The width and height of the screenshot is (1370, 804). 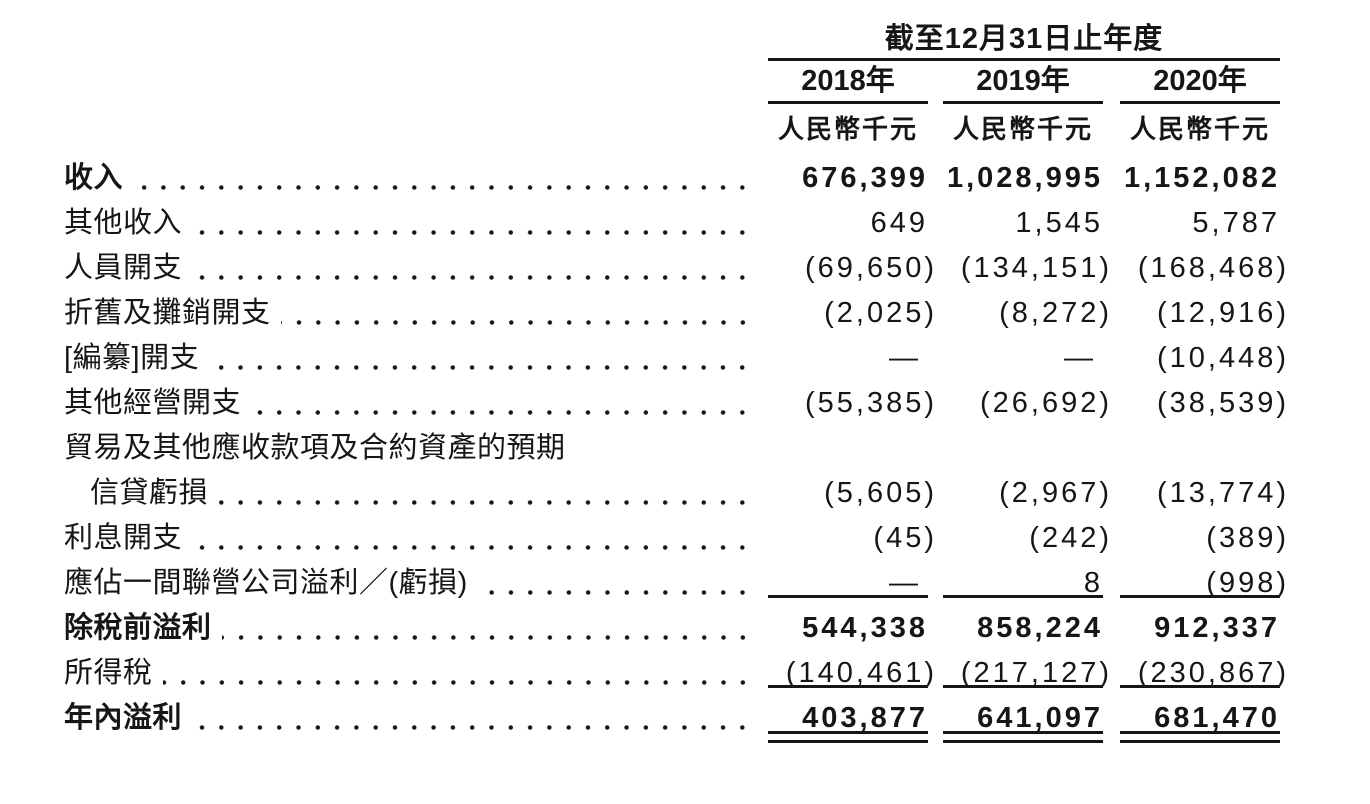 I want to click on value-cell: (26,692), so click(x=1026, y=403).